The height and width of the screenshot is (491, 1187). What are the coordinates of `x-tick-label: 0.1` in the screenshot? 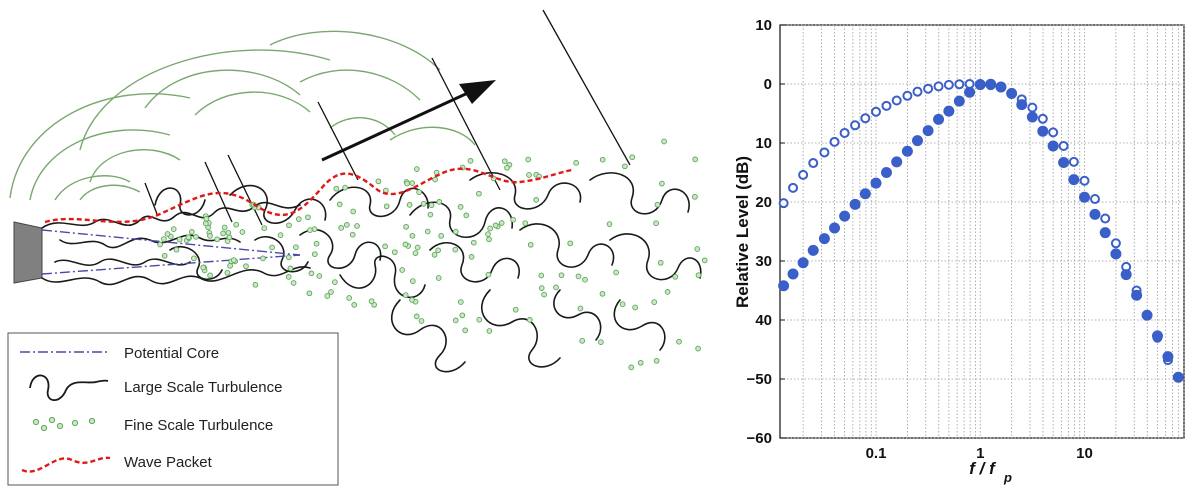 It's located at (876, 453).